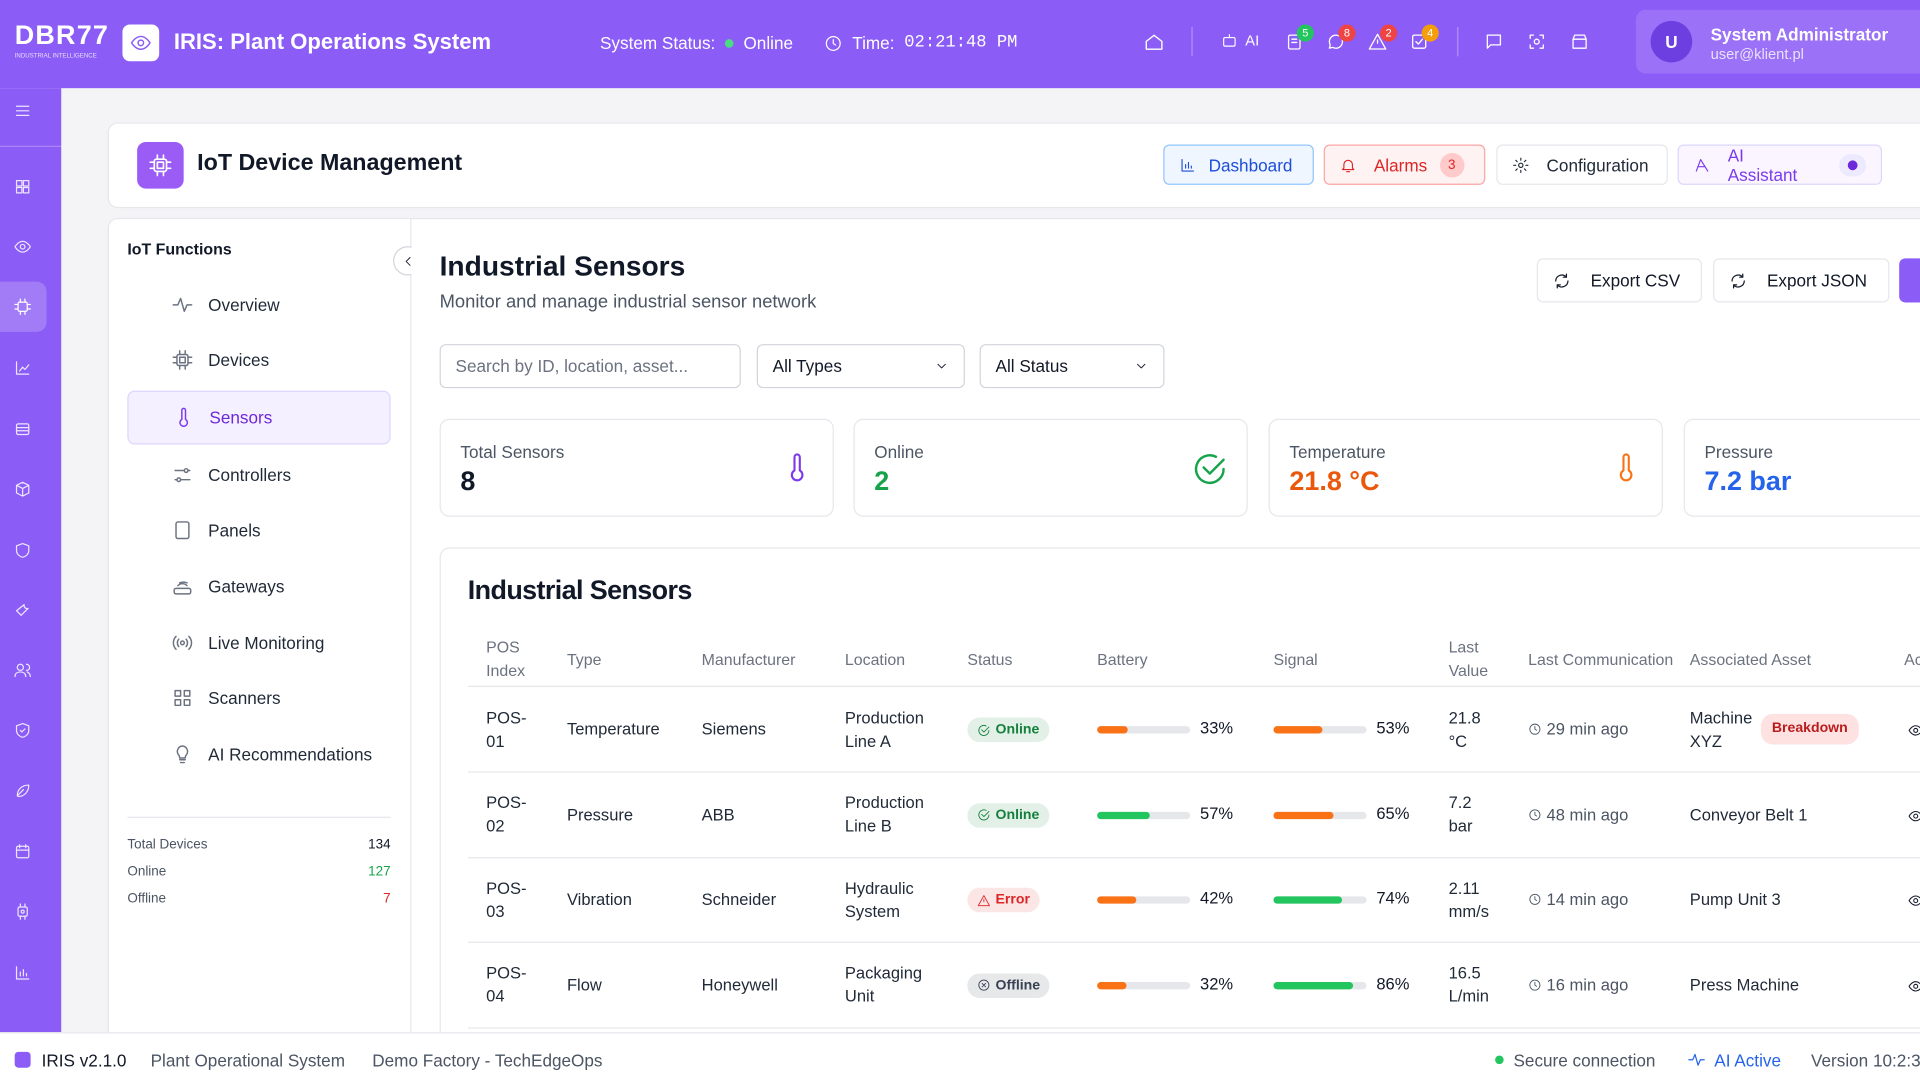 The image size is (1920, 1080). What do you see at coordinates (1240, 40) in the screenshot?
I see `ai-button: AI` at bounding box center [1240, 40].